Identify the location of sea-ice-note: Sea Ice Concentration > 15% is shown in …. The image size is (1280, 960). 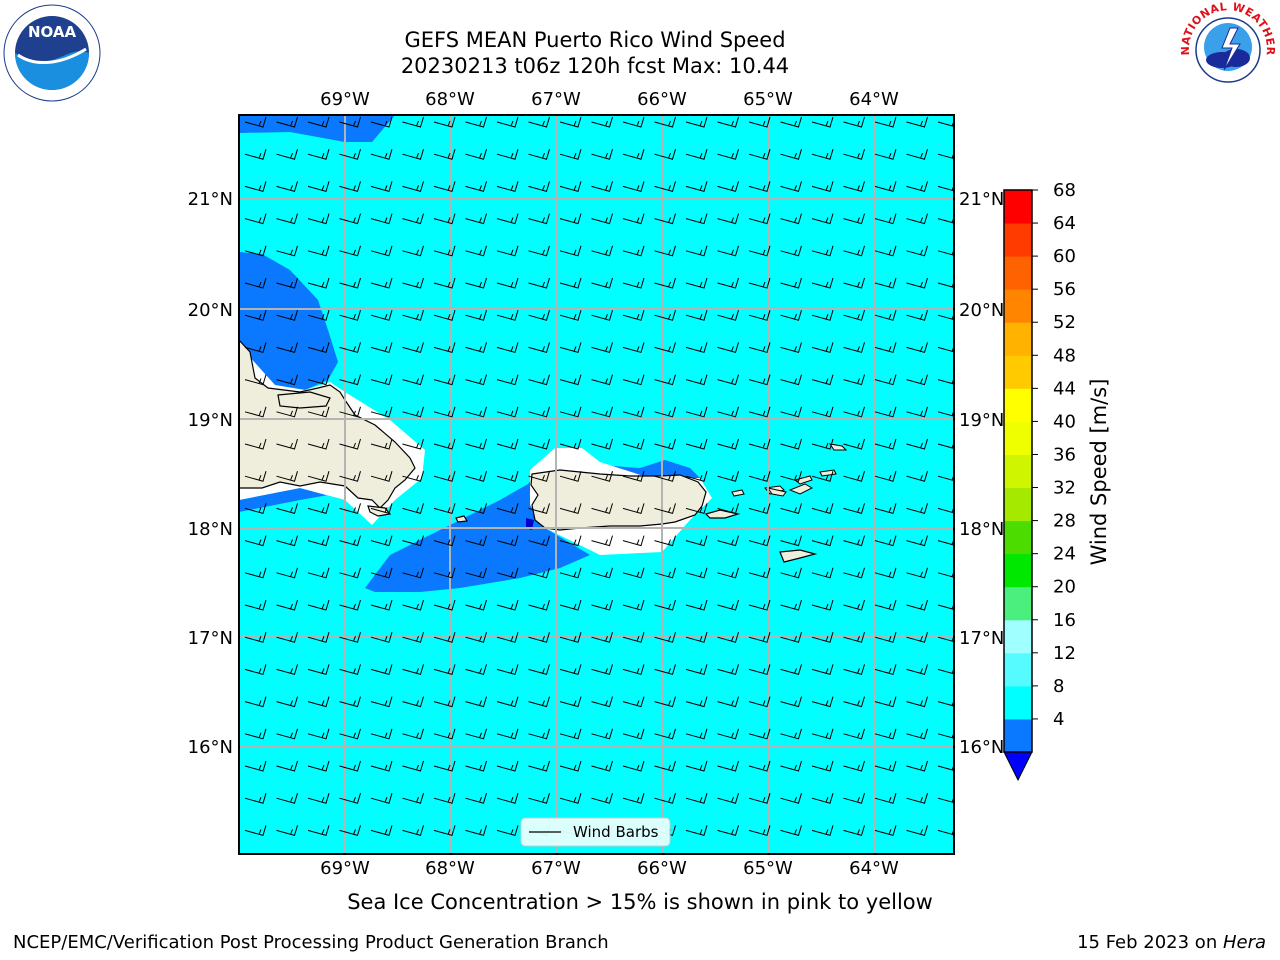
(640, 902).